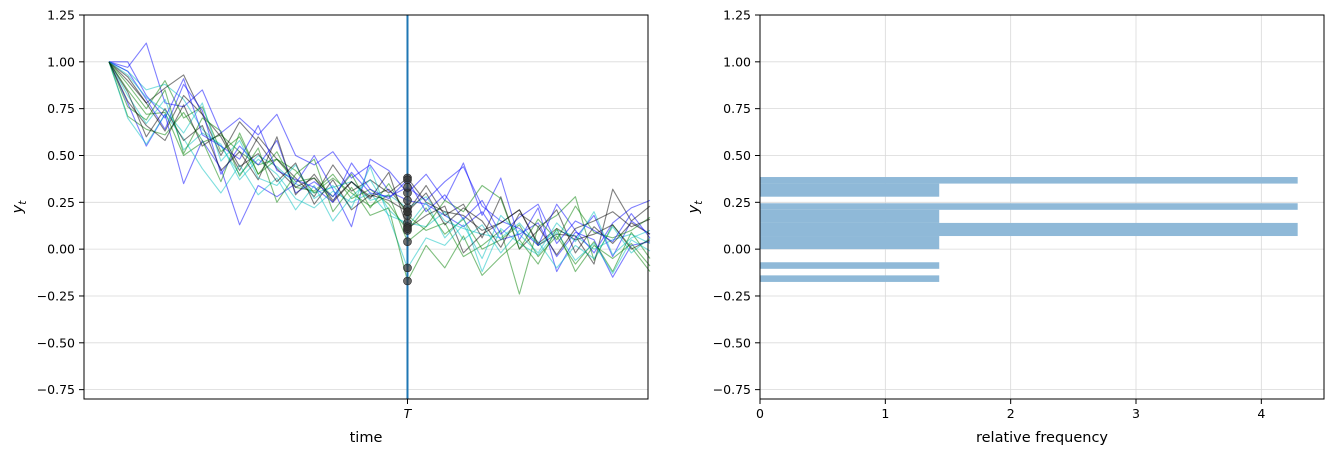  Describe the element at coordinates (56, 342) in the screenshot. I see `left-ytick-label: −0.50` at that location.